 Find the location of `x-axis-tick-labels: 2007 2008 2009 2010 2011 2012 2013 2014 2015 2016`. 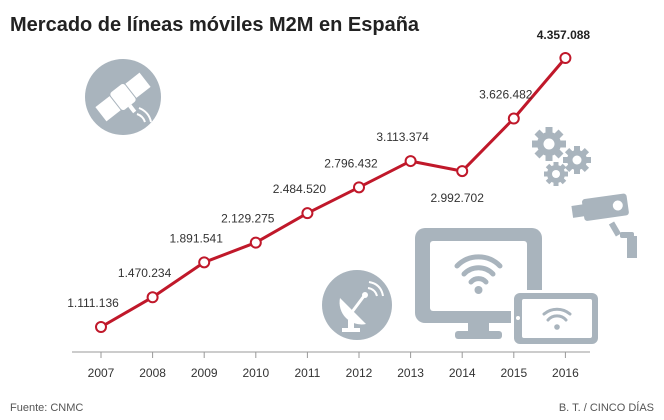

x-axis-tick-labels: 2007 2008 2009 2010 2011 2012 2013 2014 2015 2016 is located at coordinates (333, 373).